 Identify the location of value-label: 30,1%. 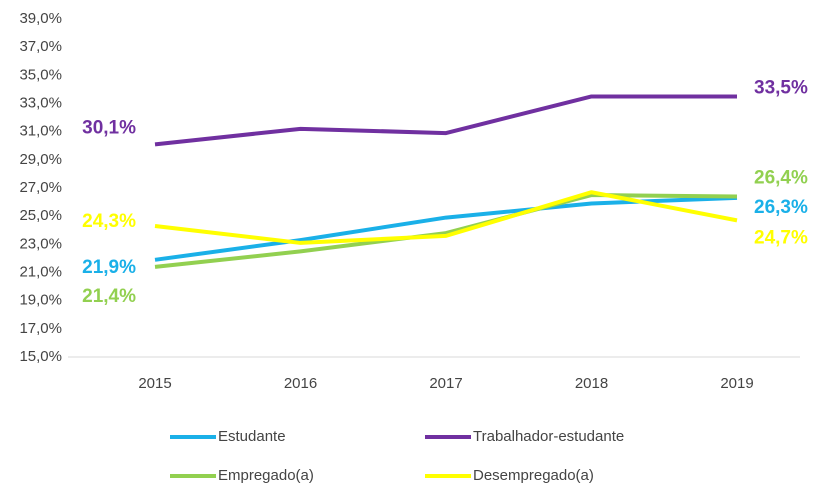
(109, 127).